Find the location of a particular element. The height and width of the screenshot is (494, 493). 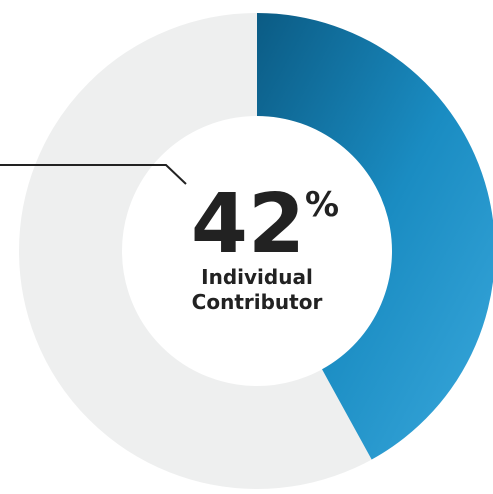

leader-line is located at coordinates (93, 174).